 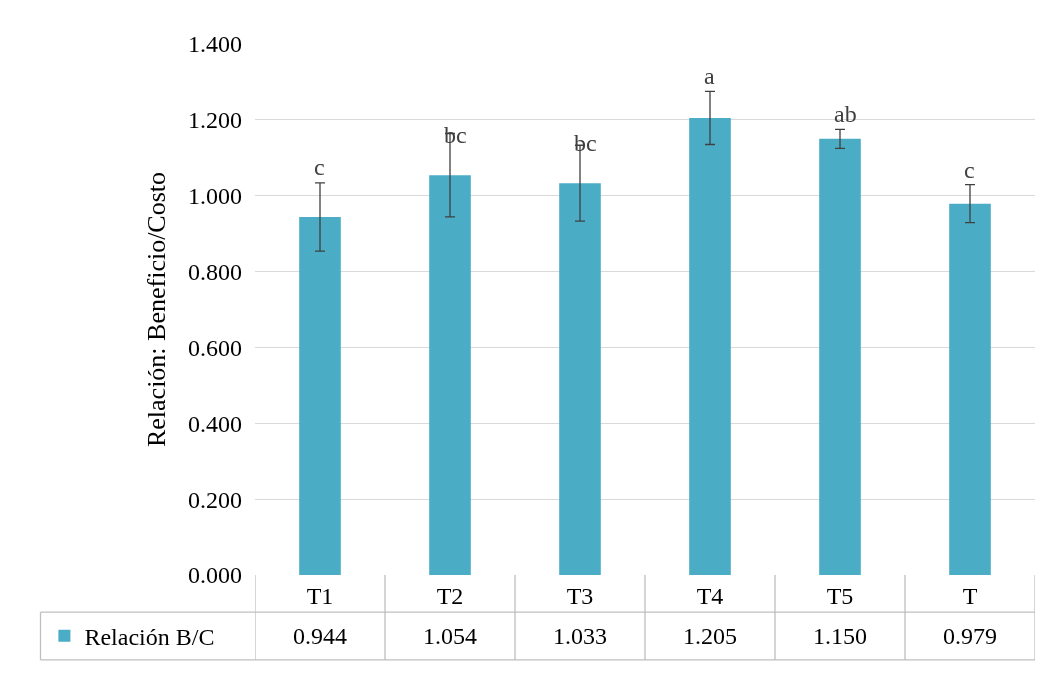 What do you see at coordinates (215, 196) in the screenshot?
I see `y-tick-label: 1.000` at bounding box center [215, 196].